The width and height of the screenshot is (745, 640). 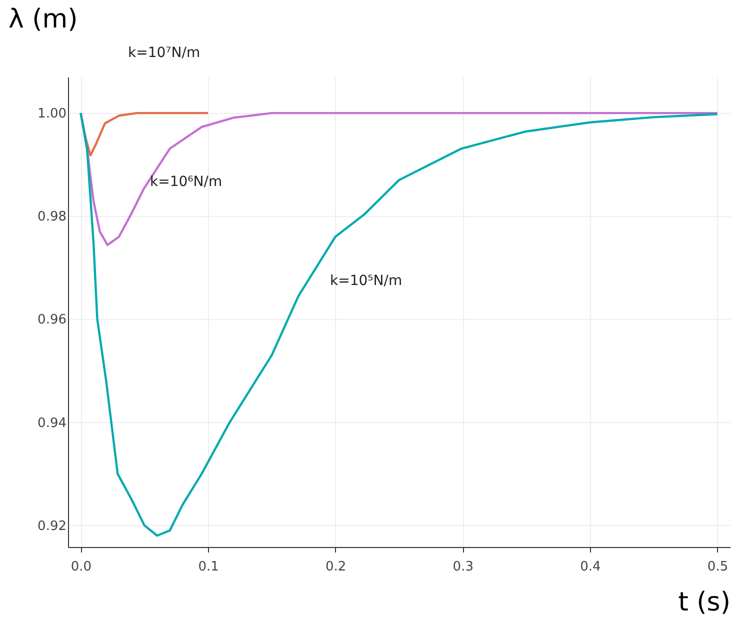 I want to click on y-tick-label: 0.96, so click(x=52, y=320).